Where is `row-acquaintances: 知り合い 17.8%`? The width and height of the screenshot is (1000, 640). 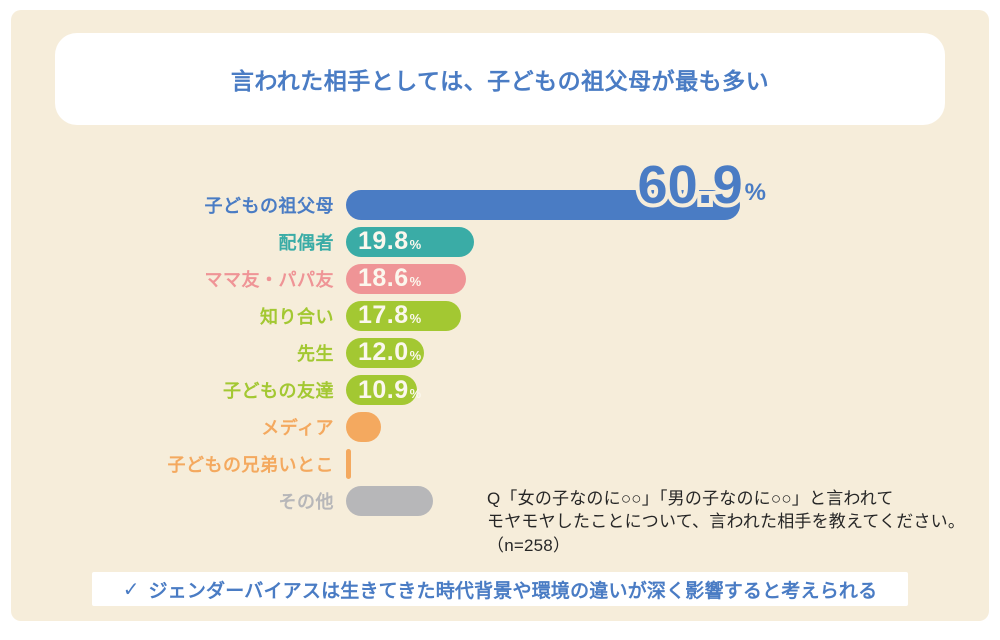 row-acquaintances: 知り合い 17.8% is located at coordinates (500, 315).